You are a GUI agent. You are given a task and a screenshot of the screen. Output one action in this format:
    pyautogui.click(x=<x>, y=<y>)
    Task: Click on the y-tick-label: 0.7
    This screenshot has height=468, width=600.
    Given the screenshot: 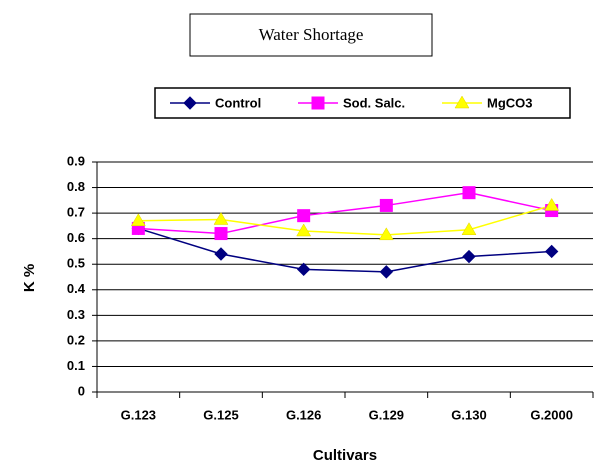 What is the action you would take?
    pyautogui.click(x=76, y=212)
    